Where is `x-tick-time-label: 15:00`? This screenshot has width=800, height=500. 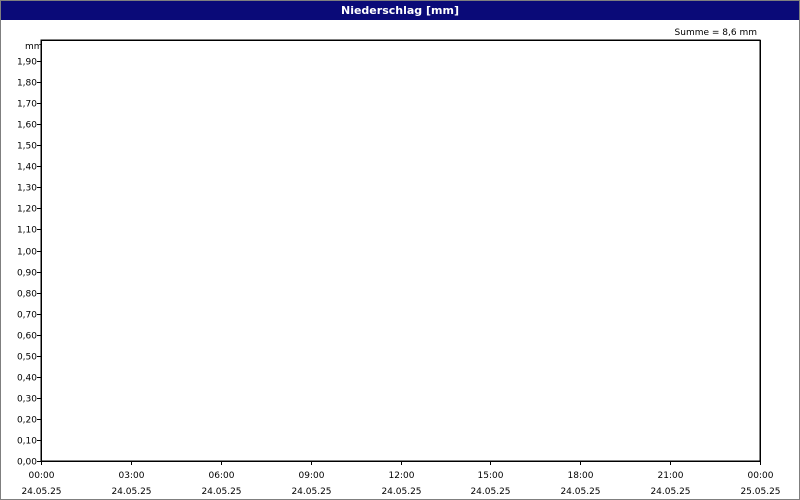 x-tick-time-label: 15:00 is located at coordinates (491, 476).